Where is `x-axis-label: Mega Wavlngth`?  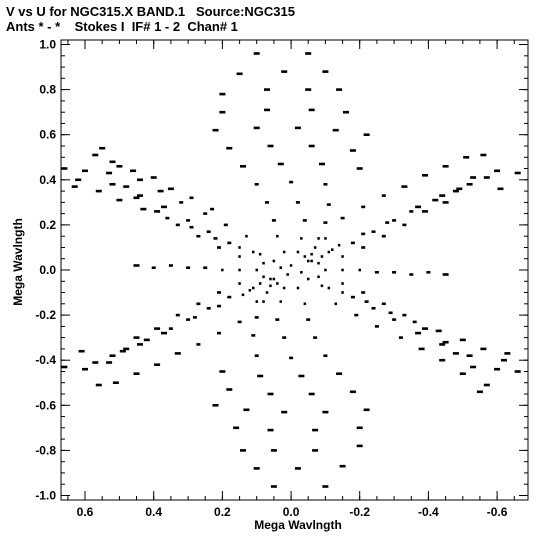
x-axis-label: Mega Wavlngth is located at coordinates (298, 525).